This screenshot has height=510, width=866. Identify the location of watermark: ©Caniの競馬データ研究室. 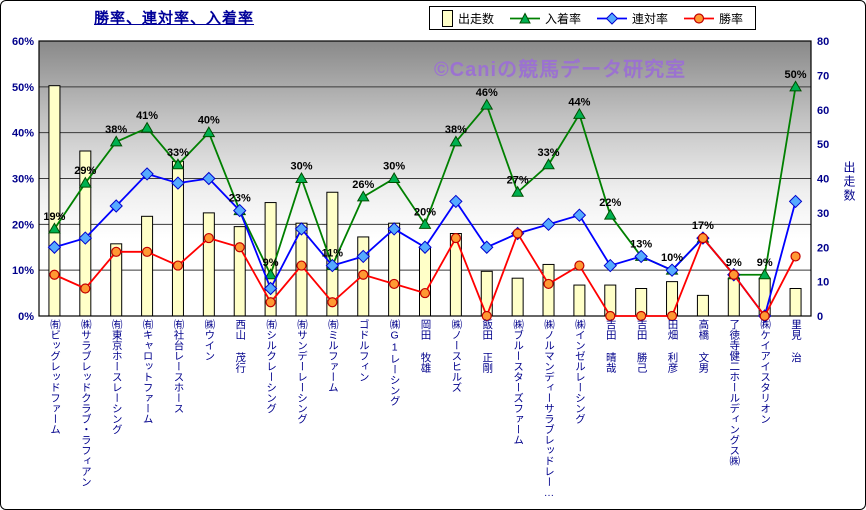
(560, 70).